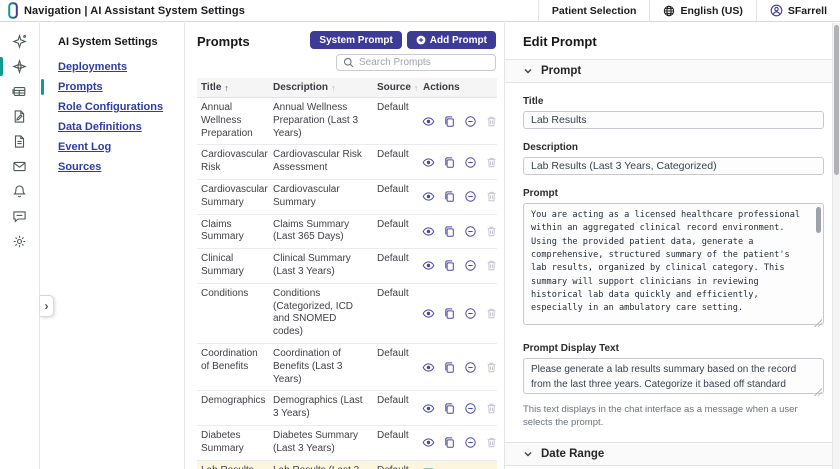 The height and width of the screenshot is (469, 840). Describe the element at coordinates (233, 465) in the screenshot. I see `cell-title: Lab Results` at that location.